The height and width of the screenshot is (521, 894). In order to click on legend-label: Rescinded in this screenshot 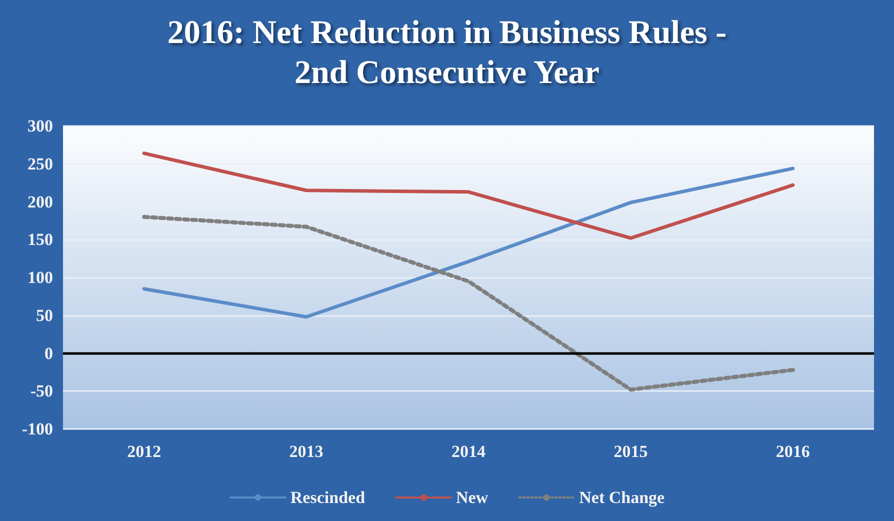, I will do `click(328, 497)`.